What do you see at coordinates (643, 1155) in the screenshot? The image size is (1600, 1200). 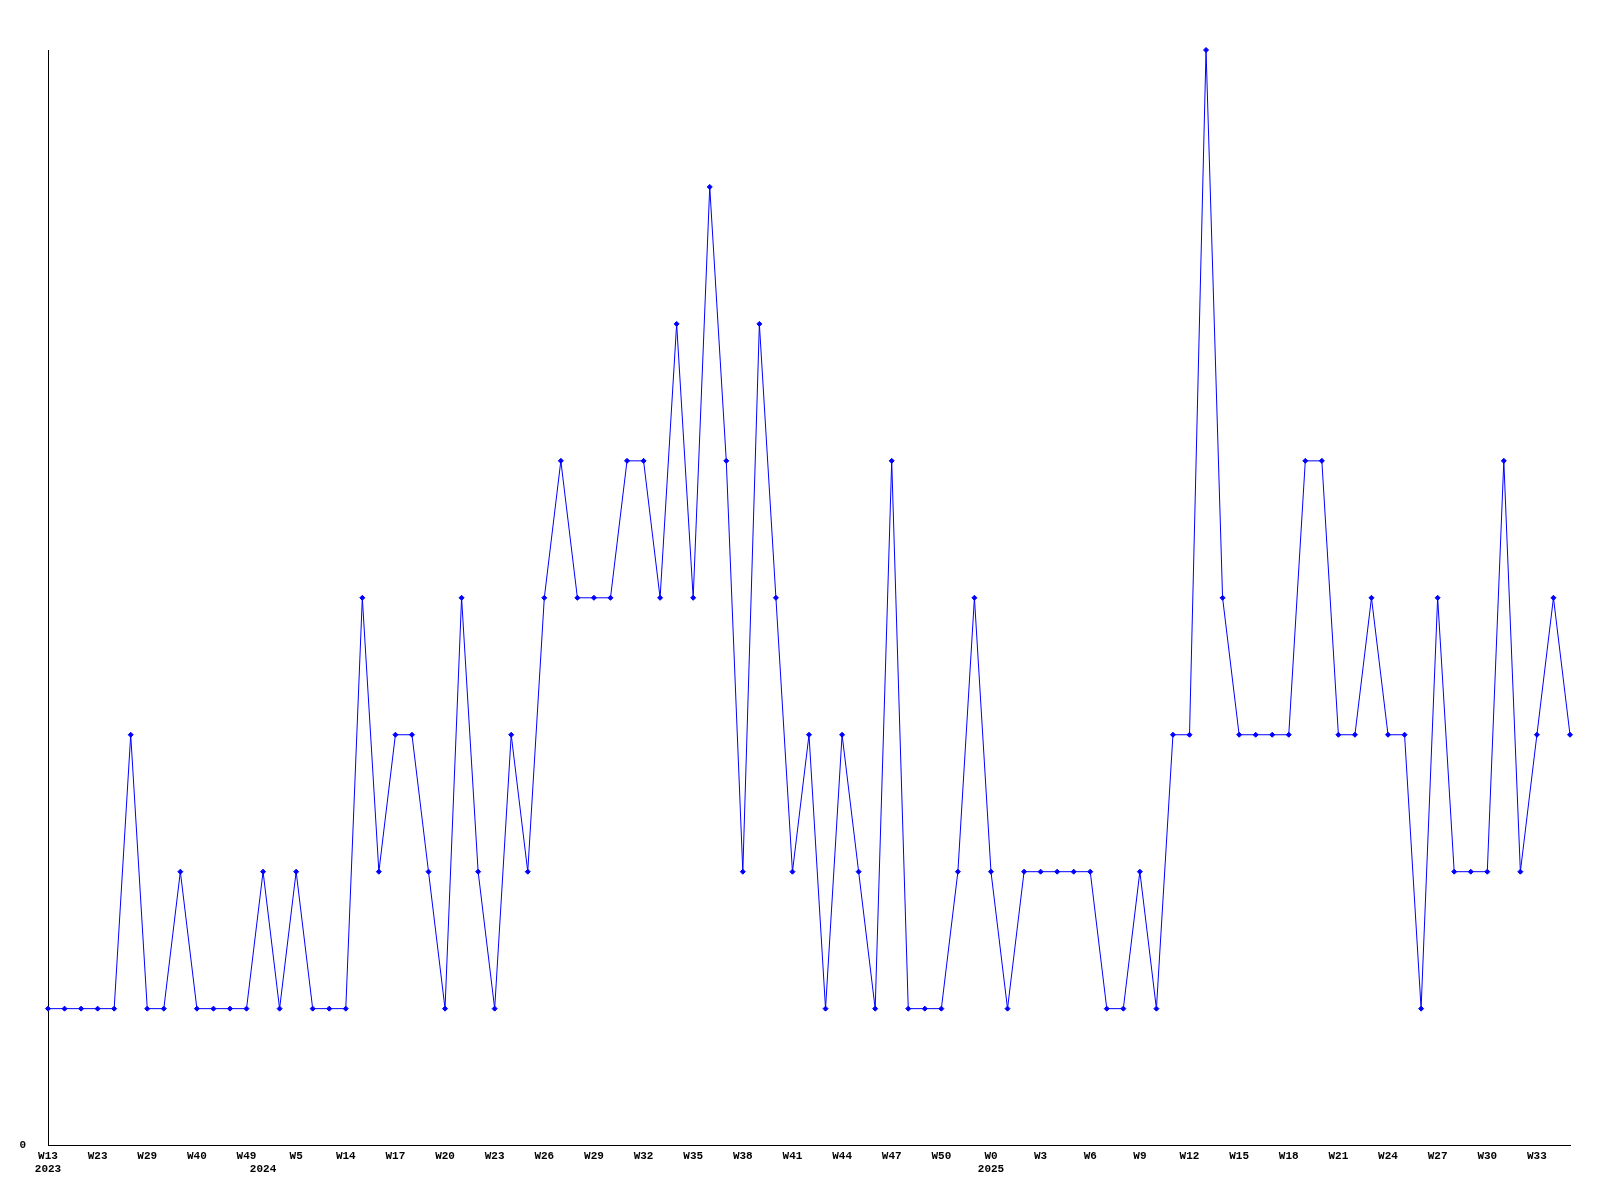 I see `x-tick-label: W32` at bounding box center [643, 1155].